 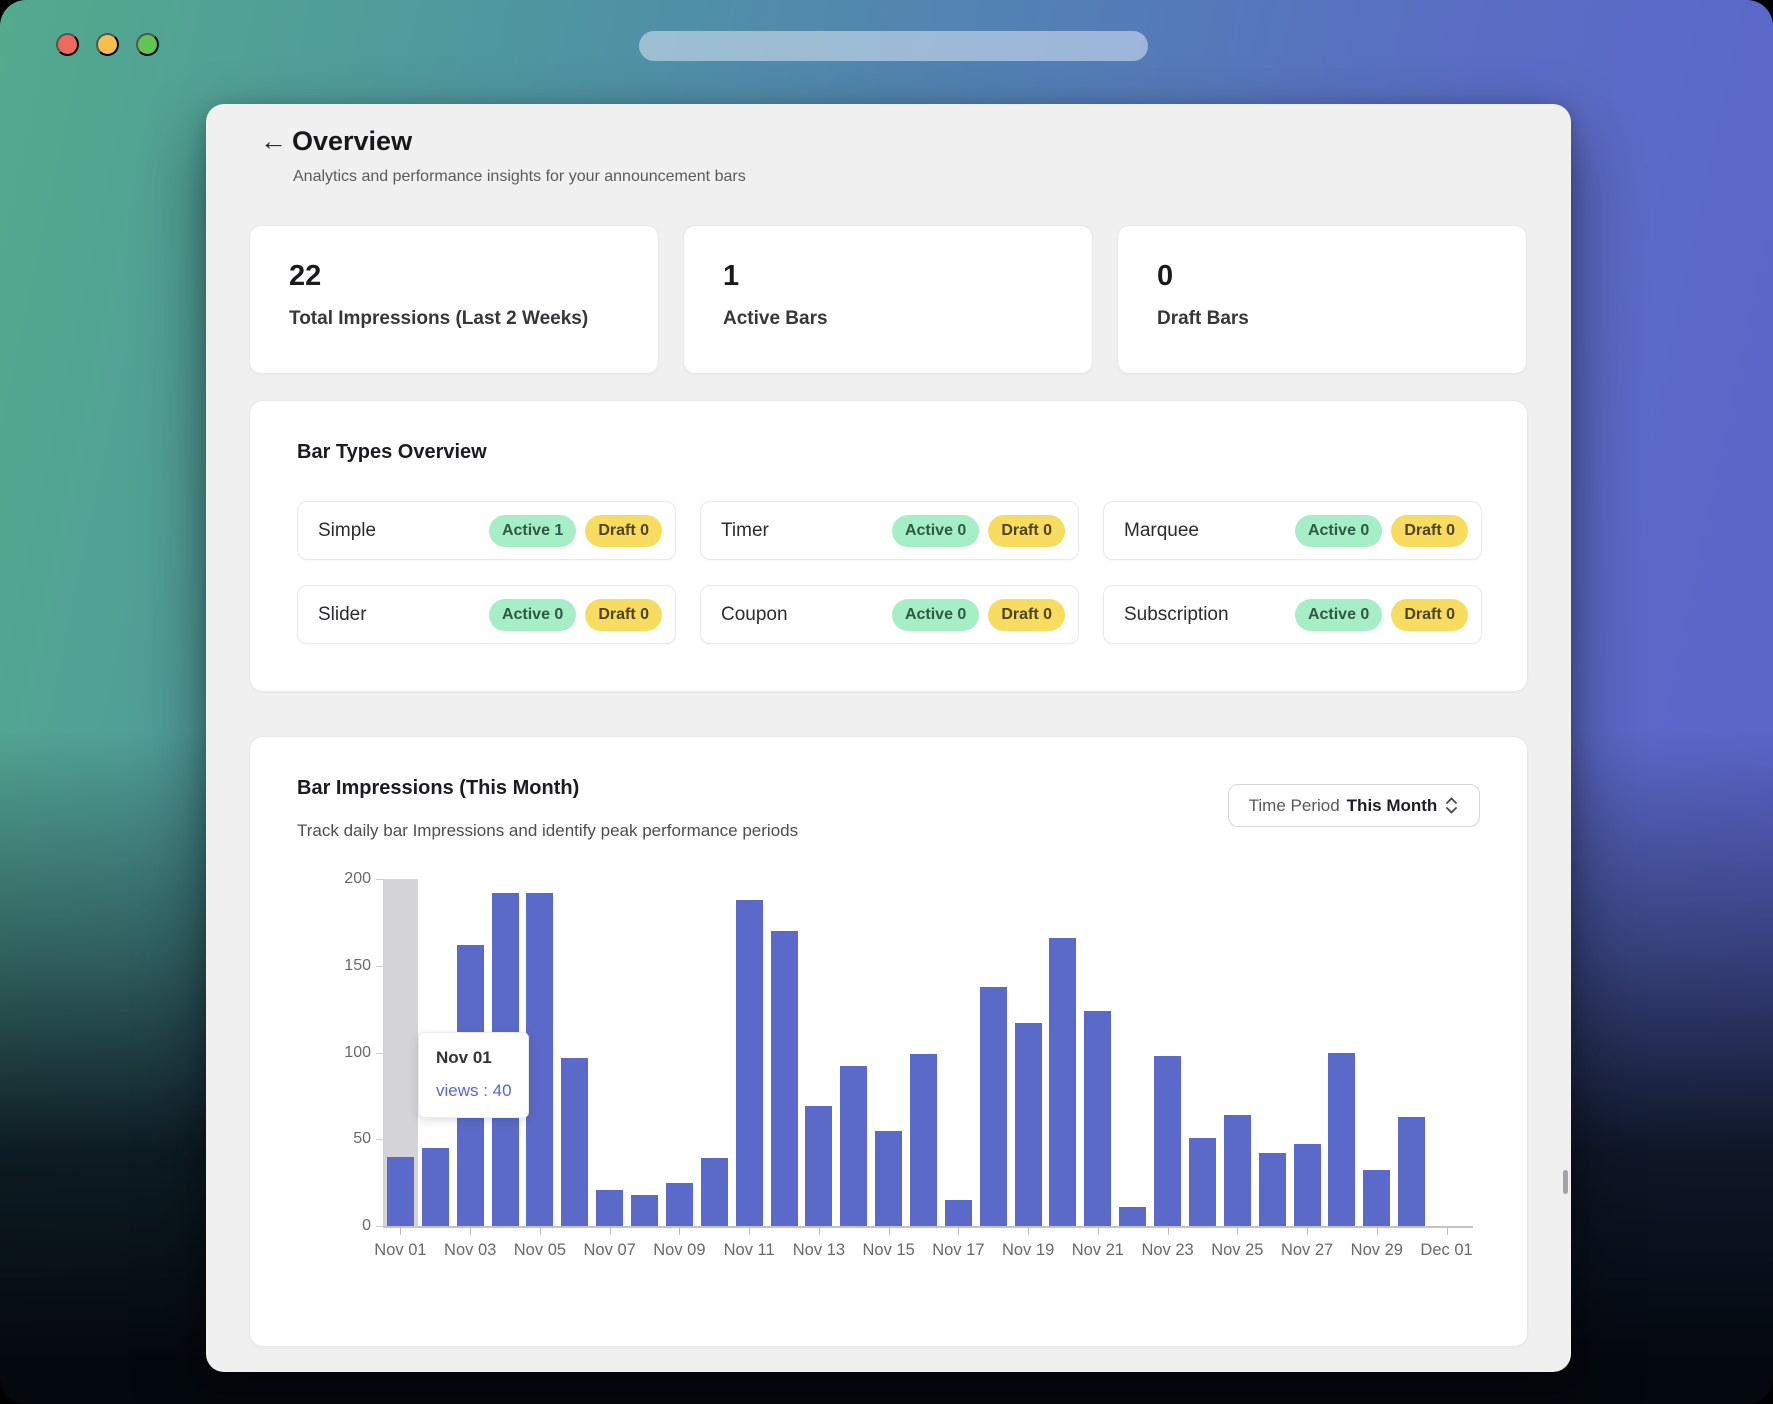 What do you see at coordinates (928, 1227) in the screenshot?
I see `x-axis` at bounding box center [928, 1227].